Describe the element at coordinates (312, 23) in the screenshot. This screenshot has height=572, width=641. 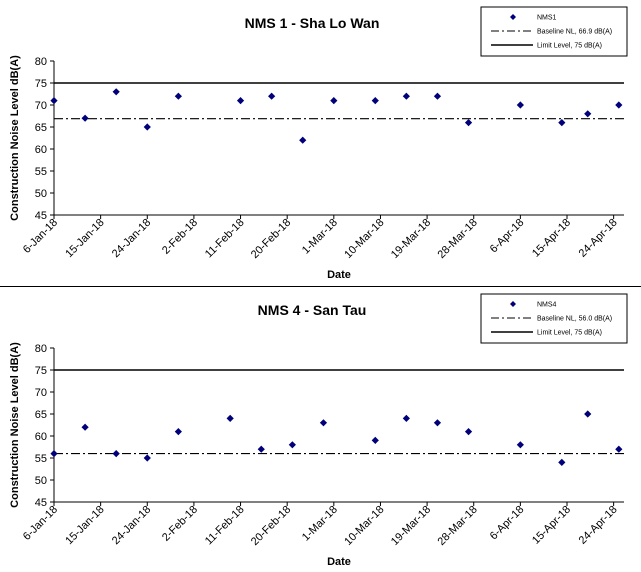
I see `chart-title: NMS 1 - Sha Lo Wan` at that location.